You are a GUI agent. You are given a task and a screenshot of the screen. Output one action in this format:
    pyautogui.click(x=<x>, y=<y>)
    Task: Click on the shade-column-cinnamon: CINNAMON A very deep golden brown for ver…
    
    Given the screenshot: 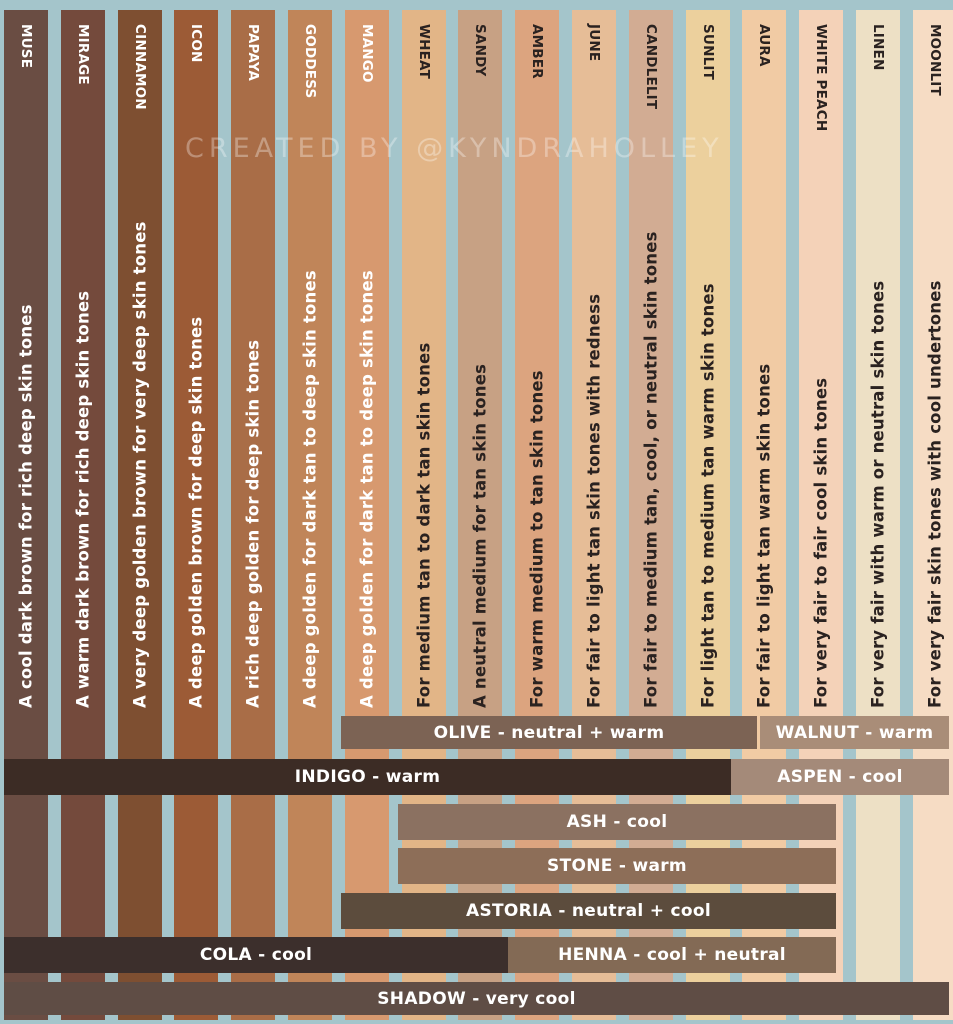 What is the action you would take?
    pyautogui.click(x=139, y=515)
    